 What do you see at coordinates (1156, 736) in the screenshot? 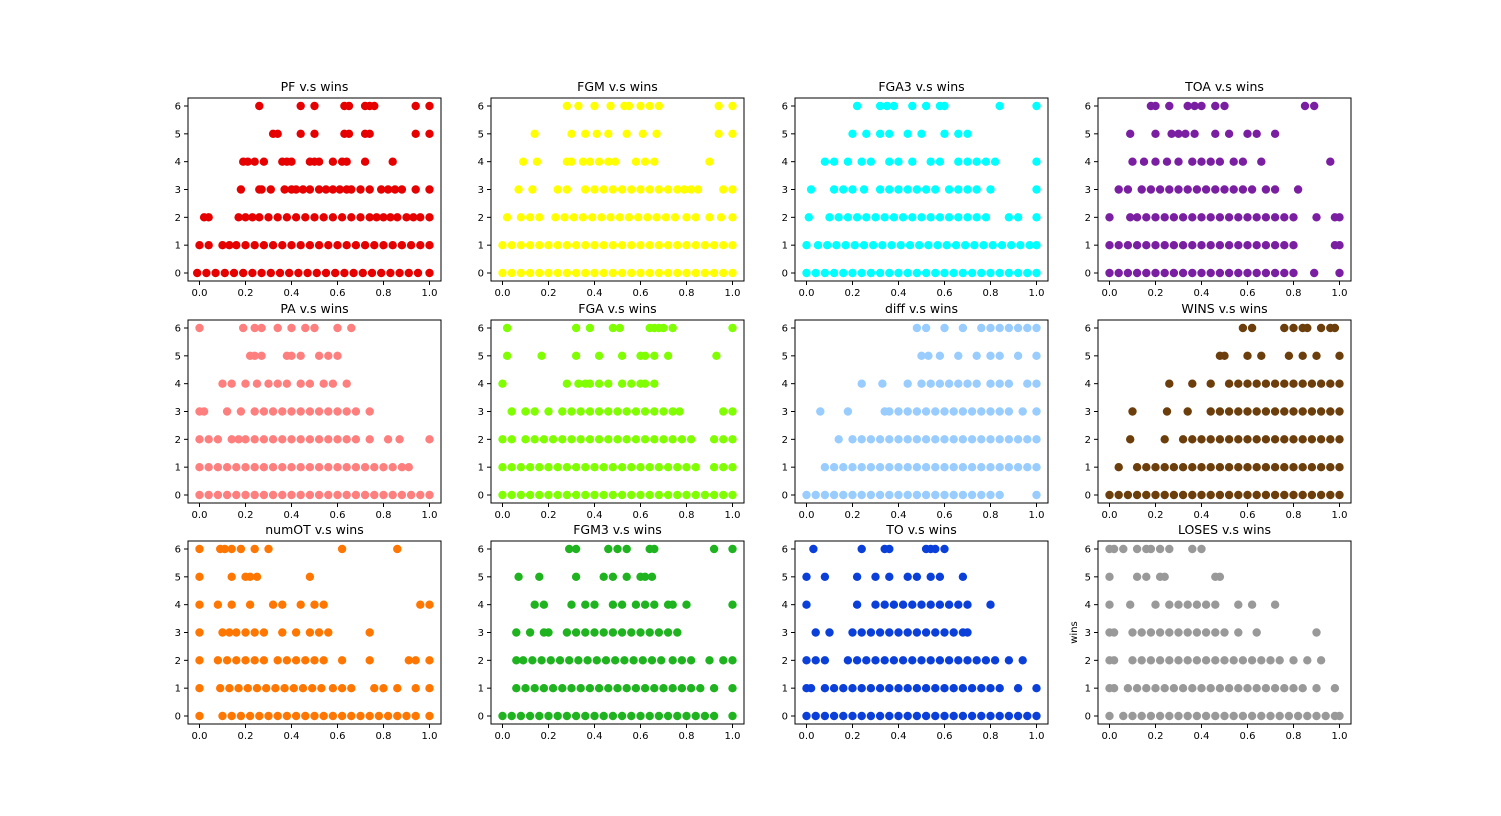
I see `x-tick-label: 0.2` at bounding box center [1156, 736].